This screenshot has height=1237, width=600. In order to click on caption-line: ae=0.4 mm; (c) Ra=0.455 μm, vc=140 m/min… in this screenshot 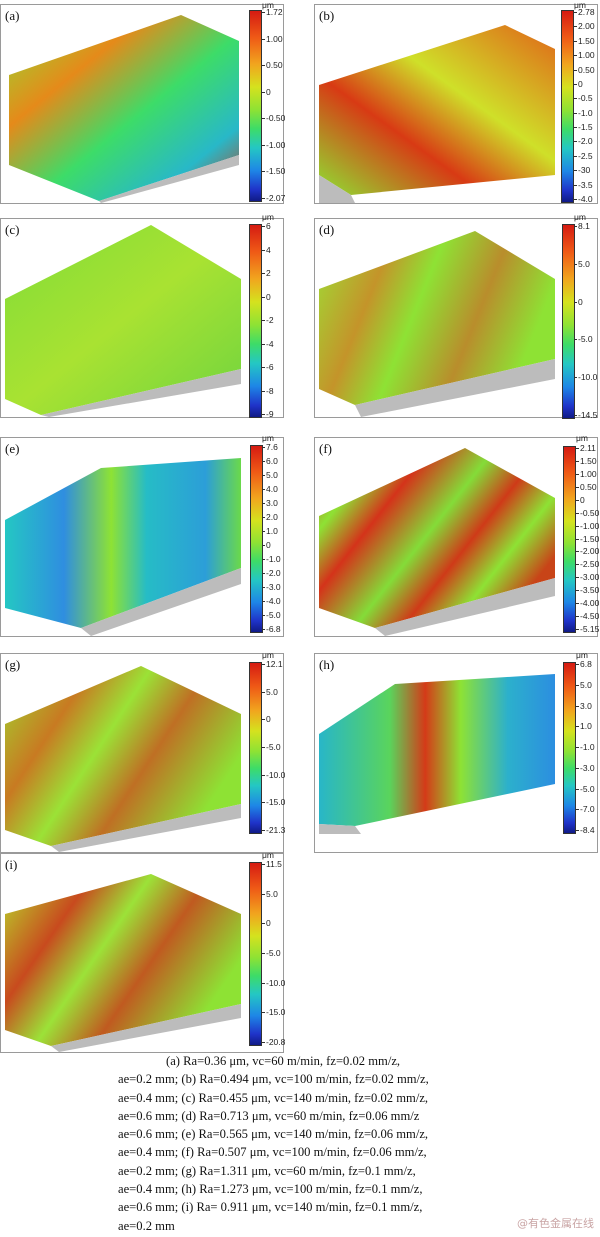, I will do `click(273, 1097)`.